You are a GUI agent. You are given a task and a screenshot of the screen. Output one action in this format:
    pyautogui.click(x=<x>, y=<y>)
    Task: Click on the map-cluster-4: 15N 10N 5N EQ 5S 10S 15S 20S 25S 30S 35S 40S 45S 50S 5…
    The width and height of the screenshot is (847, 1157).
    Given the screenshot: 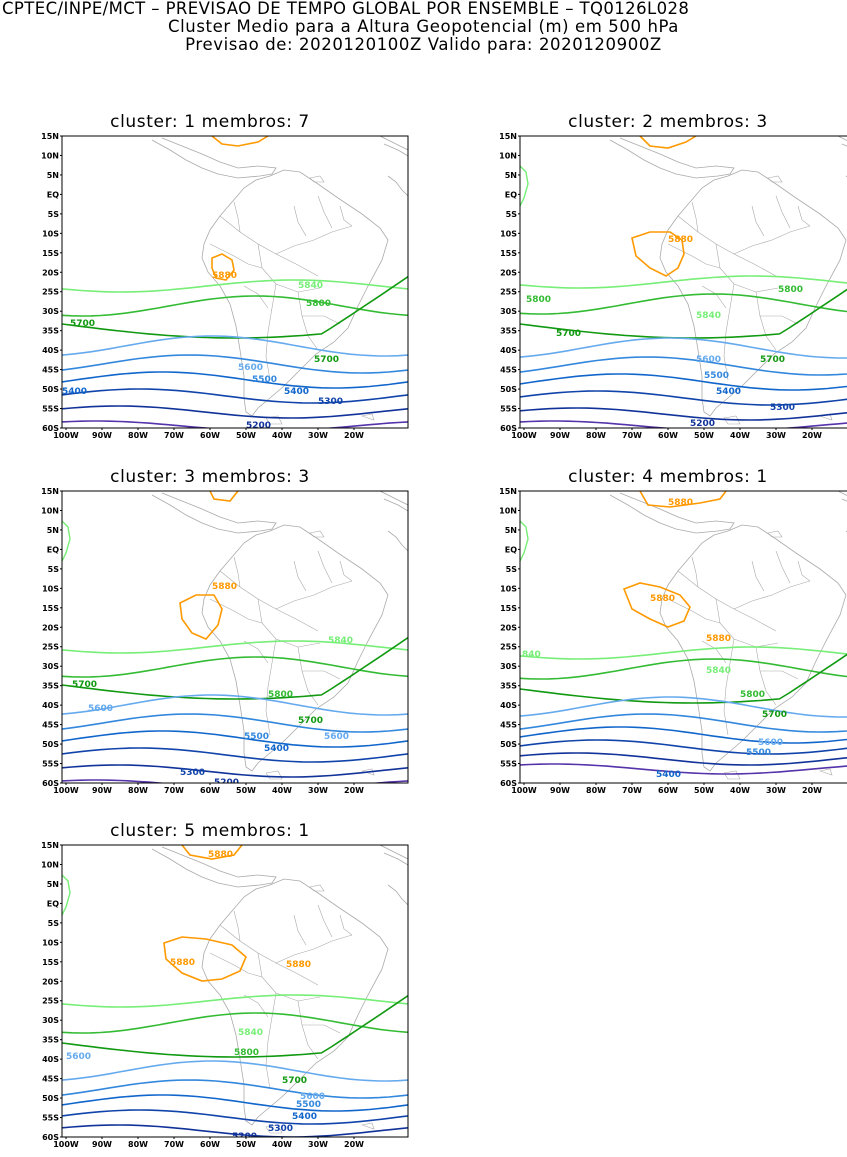 What is the action you would take?
    pyautogui.click(x=673, y=641)
    